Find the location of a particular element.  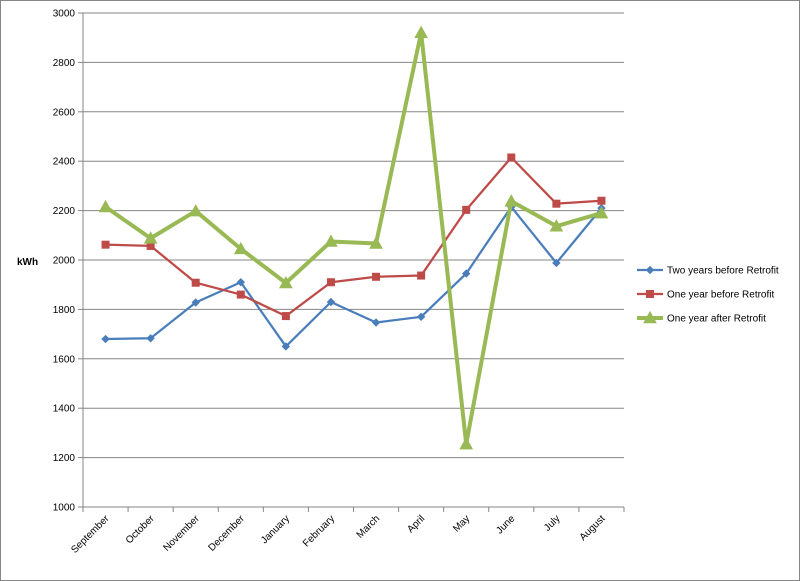

legend-entry: One year before Retrofit is located at coordinates (705, 295).